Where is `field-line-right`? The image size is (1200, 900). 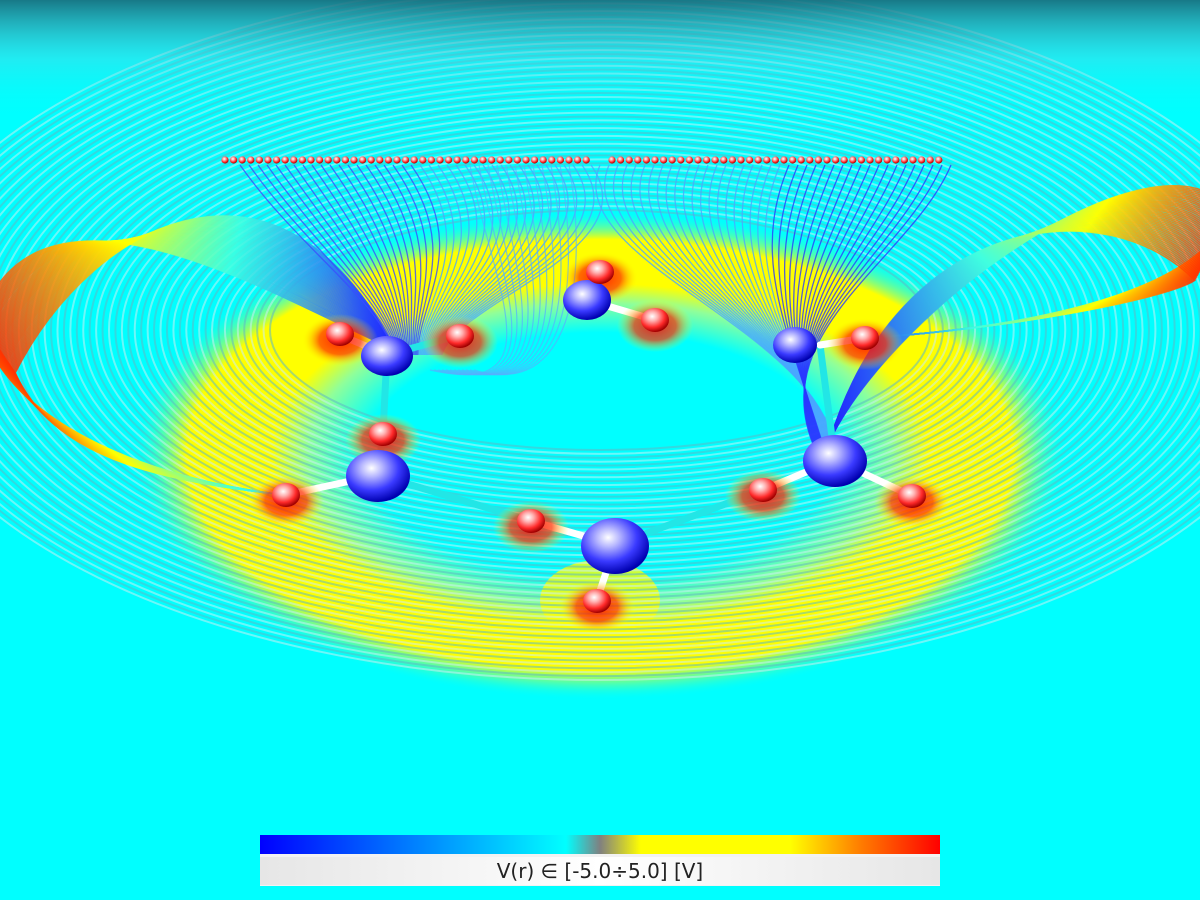 field-line-right is located at coordinates (1012, 335).